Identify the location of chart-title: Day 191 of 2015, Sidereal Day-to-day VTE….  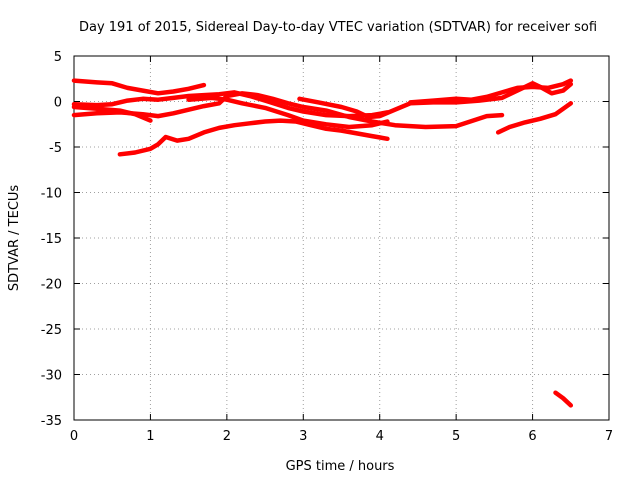
(338, 27).